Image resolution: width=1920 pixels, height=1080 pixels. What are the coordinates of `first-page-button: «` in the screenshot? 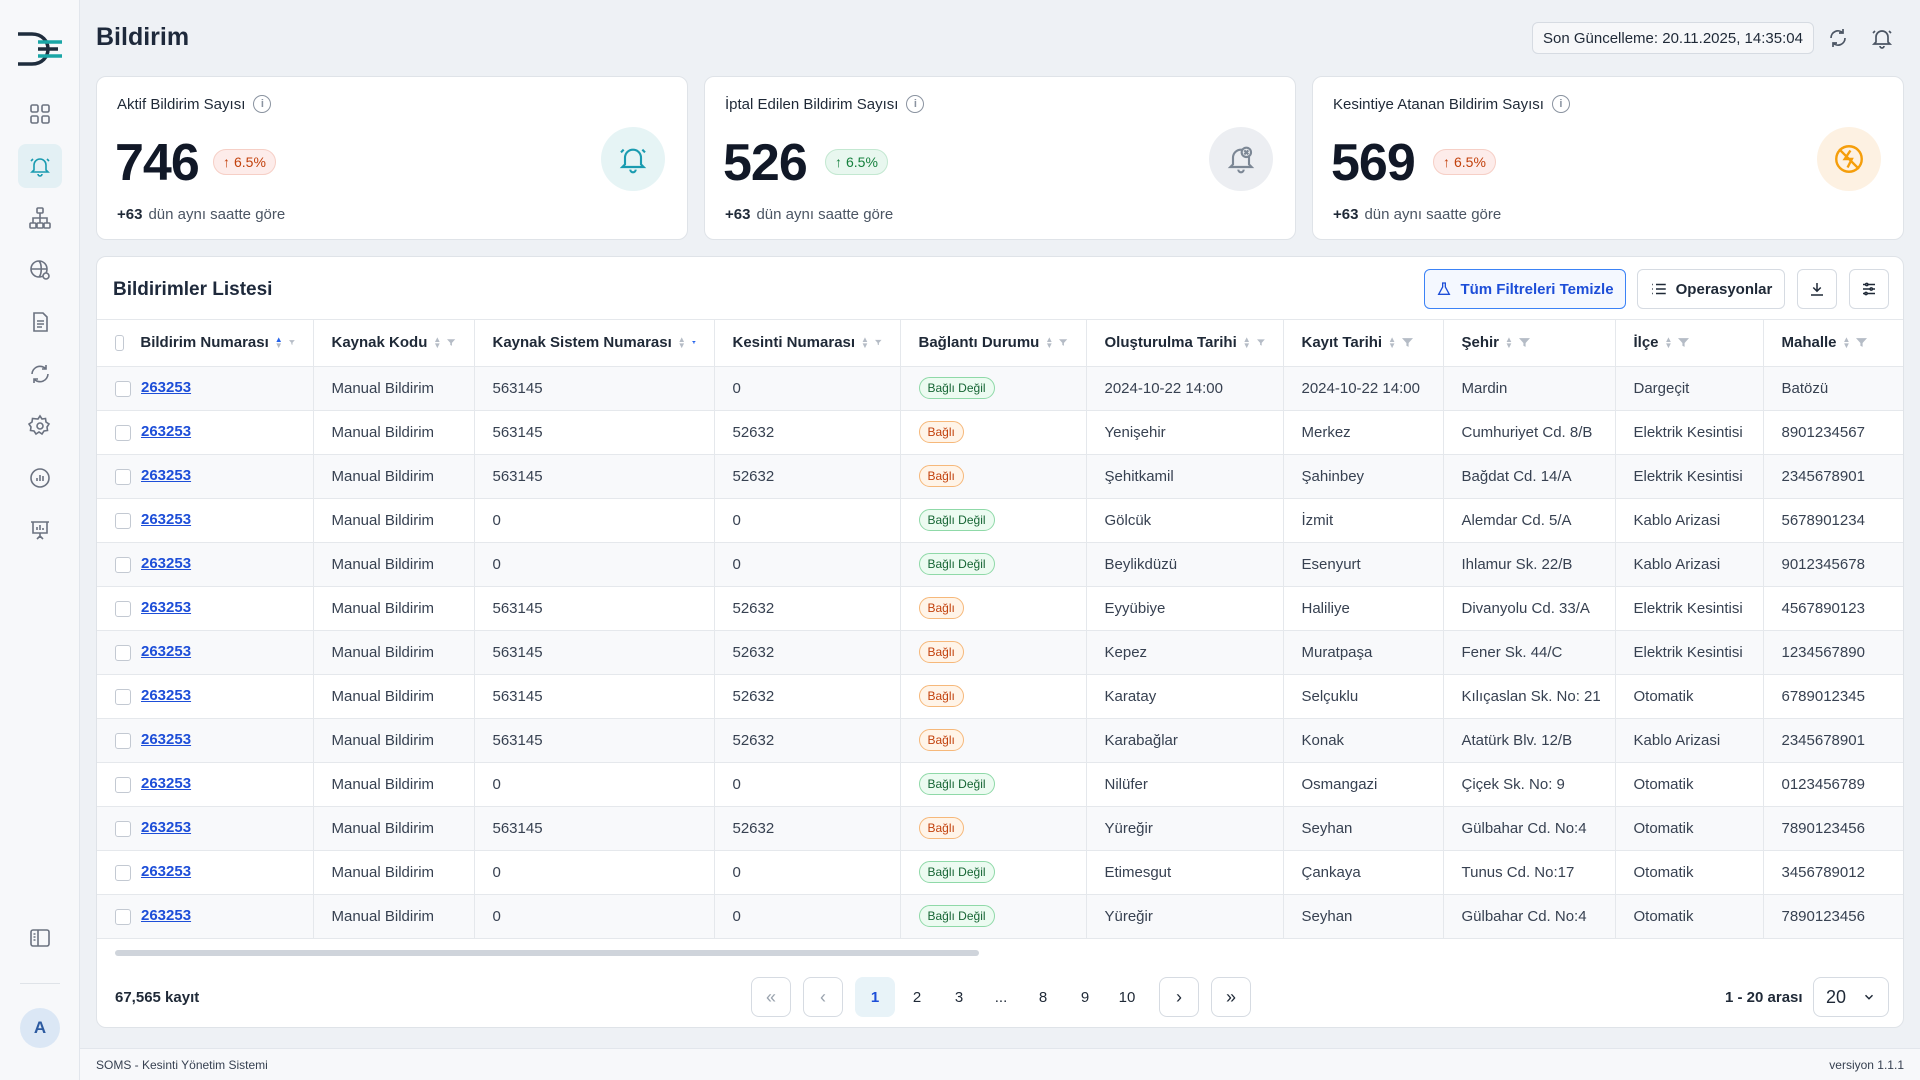 It's located at (771, 997).